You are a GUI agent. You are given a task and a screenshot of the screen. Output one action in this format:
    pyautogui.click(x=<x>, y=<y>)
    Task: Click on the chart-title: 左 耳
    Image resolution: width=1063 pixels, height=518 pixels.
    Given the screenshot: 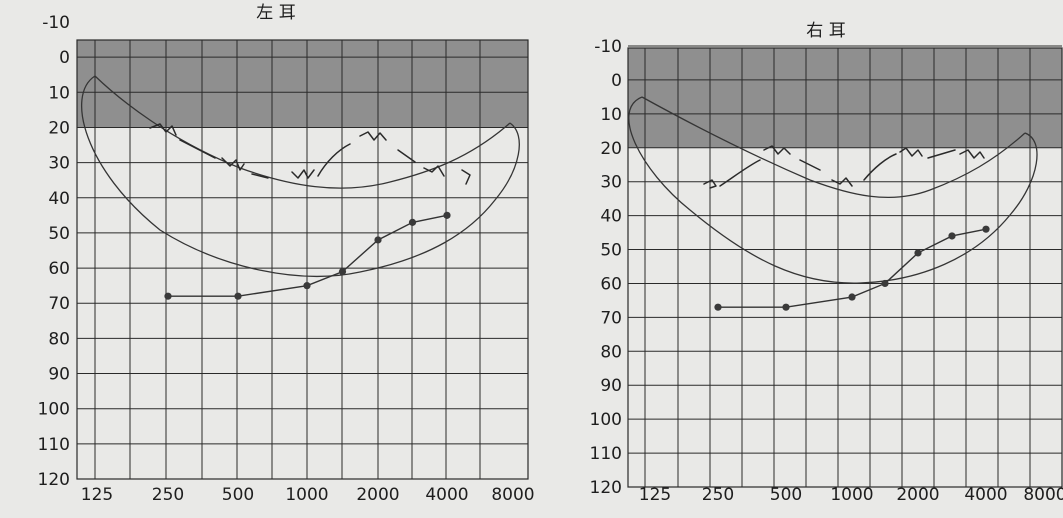 What is the action you would take?
    pyautogui.click(x=275, y=13)
    